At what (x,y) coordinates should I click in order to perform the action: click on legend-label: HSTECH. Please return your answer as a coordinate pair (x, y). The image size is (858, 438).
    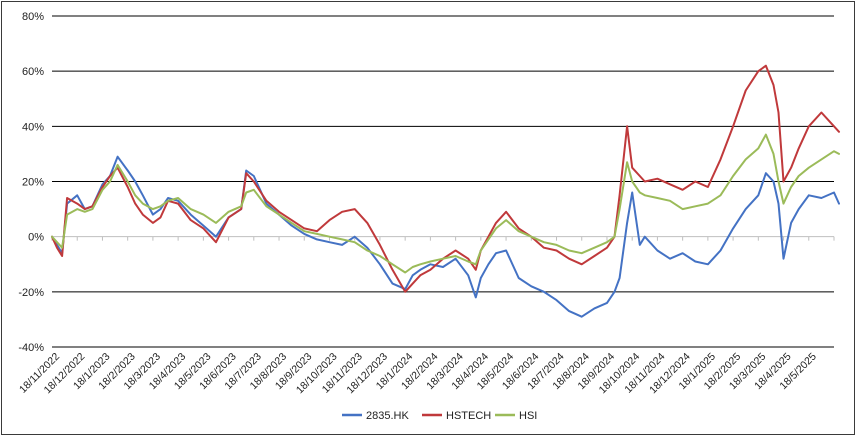
    Looking at the image, I should click on (468, 416).